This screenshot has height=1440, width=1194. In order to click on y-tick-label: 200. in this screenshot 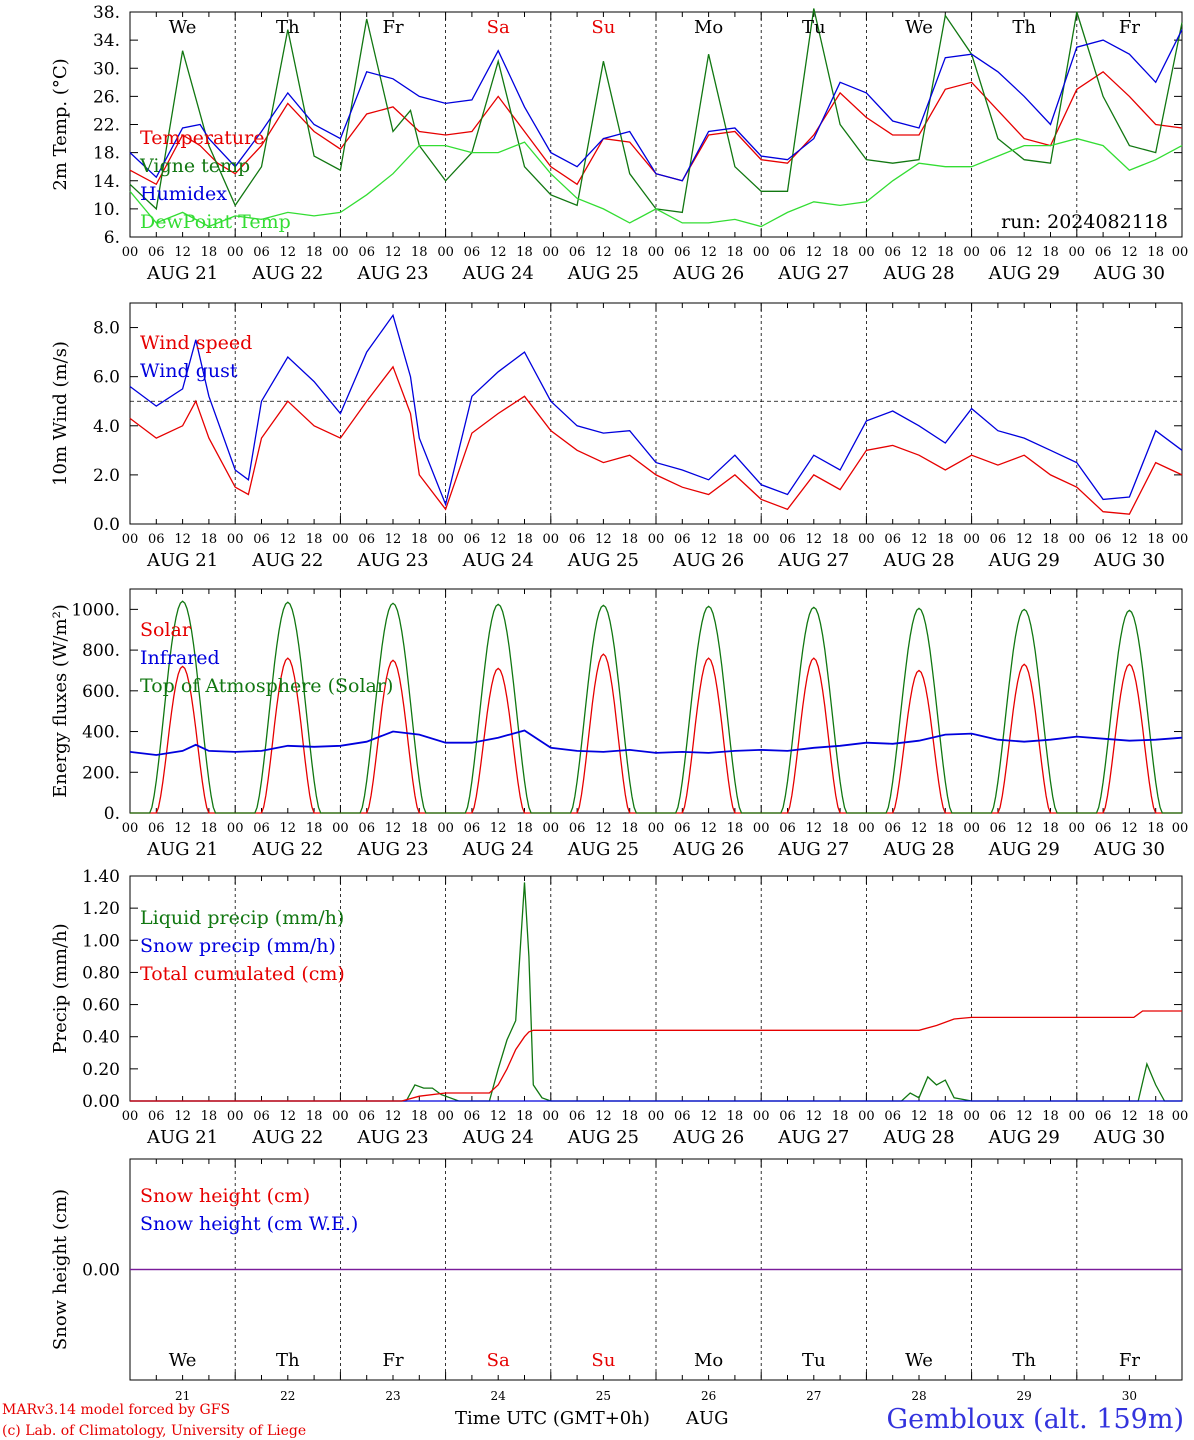, I will do `click(101, 773)`.